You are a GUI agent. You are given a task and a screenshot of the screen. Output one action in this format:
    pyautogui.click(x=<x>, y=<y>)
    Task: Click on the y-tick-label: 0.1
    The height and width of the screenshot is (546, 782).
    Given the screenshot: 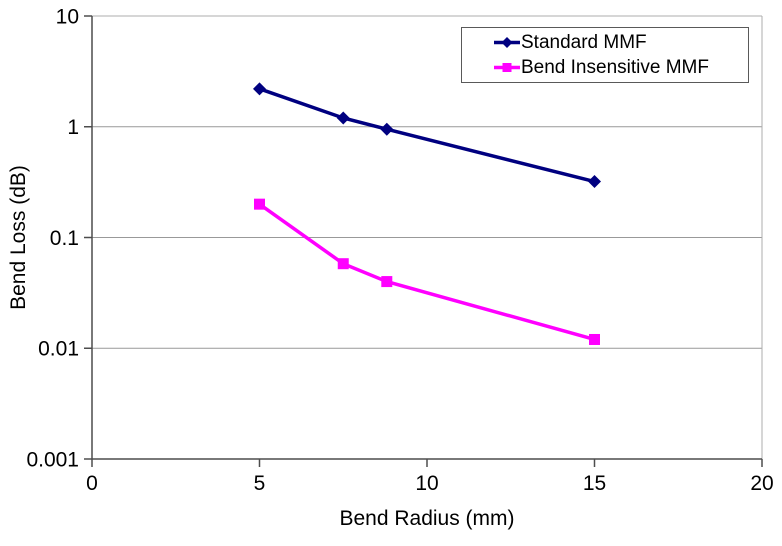 What is the action you would take?
    pyautogui.click(x=64, y=238)
    